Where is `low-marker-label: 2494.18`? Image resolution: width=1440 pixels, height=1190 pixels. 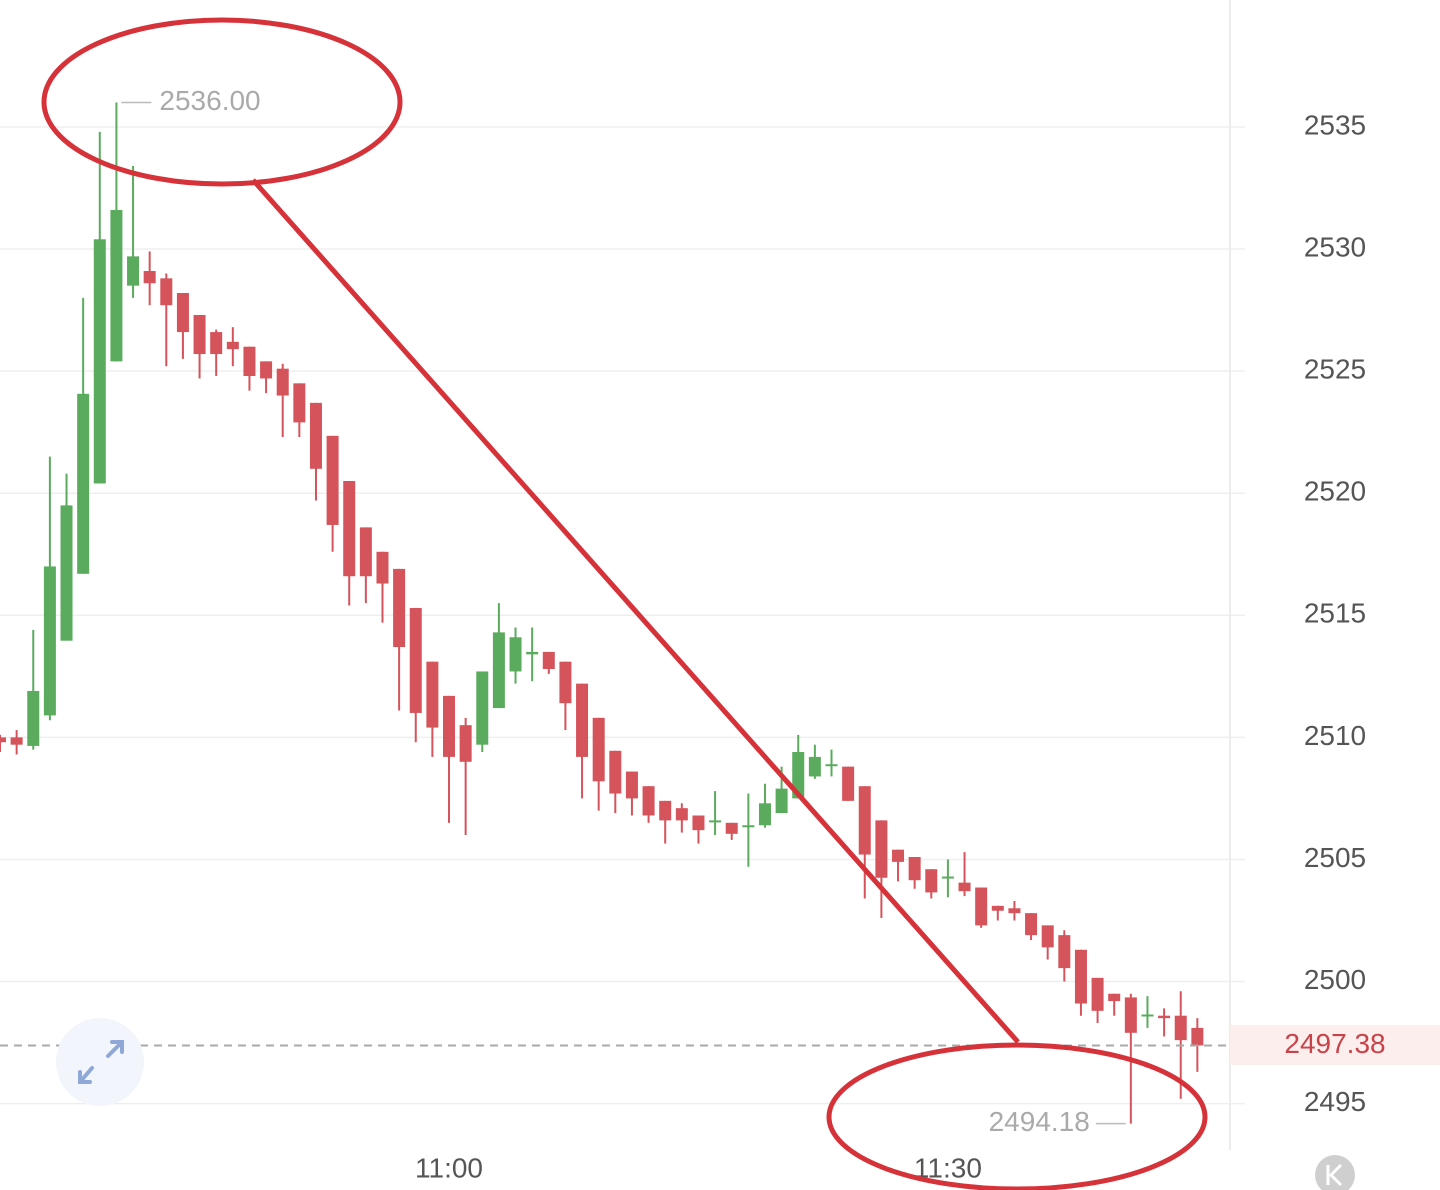
low-marker-label: 2494.18 is located at coordinates (1039, 1121).